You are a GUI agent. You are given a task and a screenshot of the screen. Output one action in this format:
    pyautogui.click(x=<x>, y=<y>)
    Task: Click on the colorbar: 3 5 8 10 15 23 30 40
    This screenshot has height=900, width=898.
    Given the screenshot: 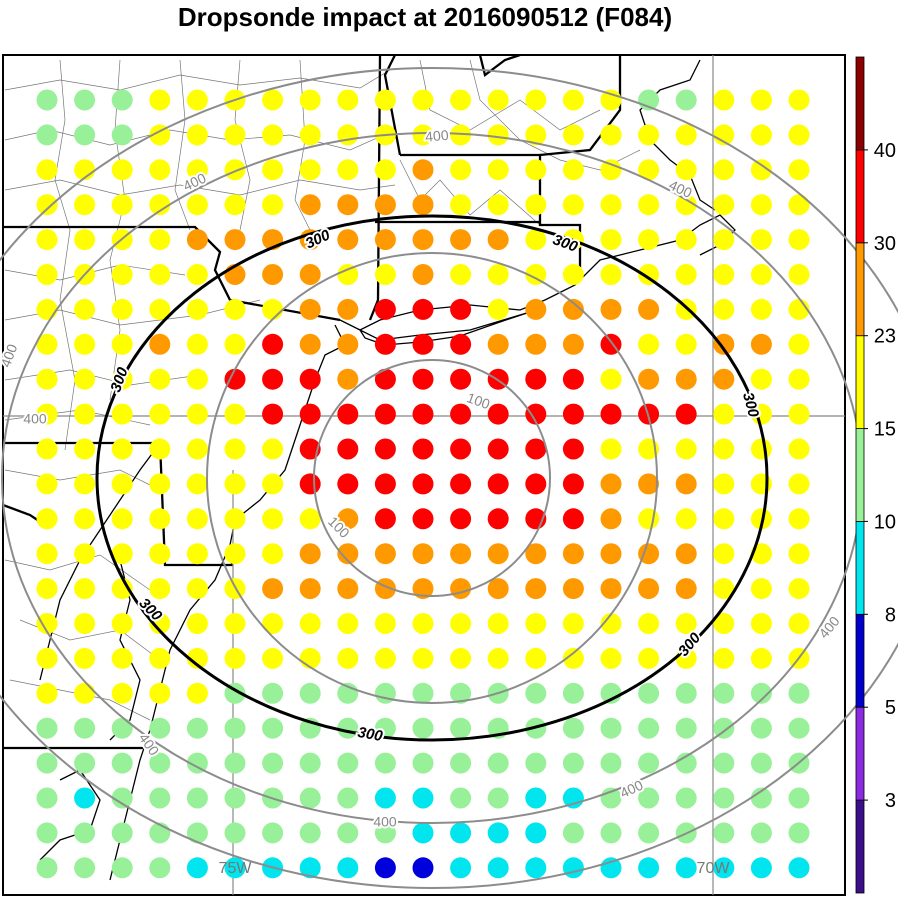 What is the action you would take?
    pyautogui.click(x=875, y=475)
    